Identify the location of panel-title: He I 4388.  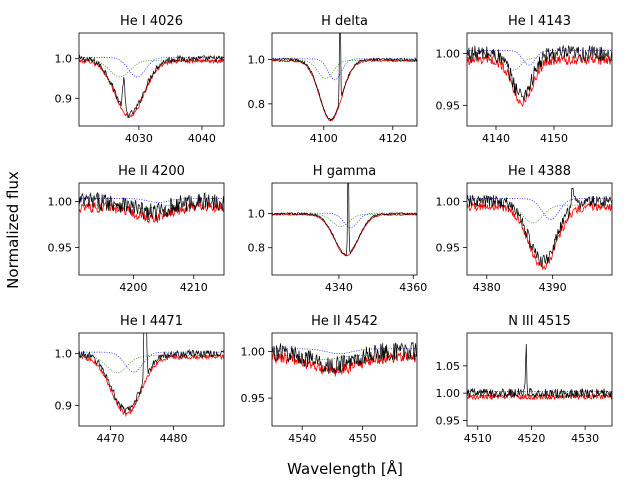
(539, 171).